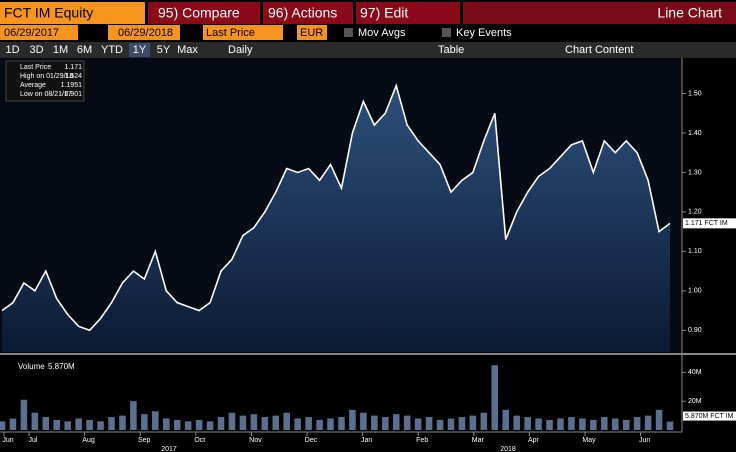 The width and height of the screenshot is (736, 452). I want to click on y-tick-label: 1.10, so click(695, 251).